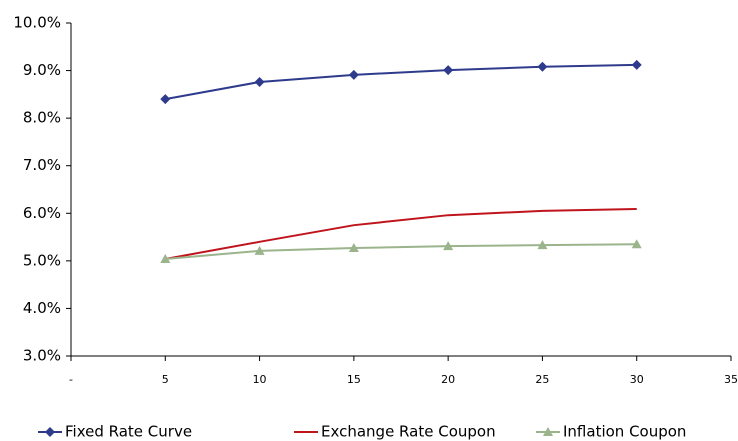 The image size is (738, 441). Describe the element at coordinates (128, 432) in the screenshot. I see `legend-label: Fixed Rate Curve` at that location.